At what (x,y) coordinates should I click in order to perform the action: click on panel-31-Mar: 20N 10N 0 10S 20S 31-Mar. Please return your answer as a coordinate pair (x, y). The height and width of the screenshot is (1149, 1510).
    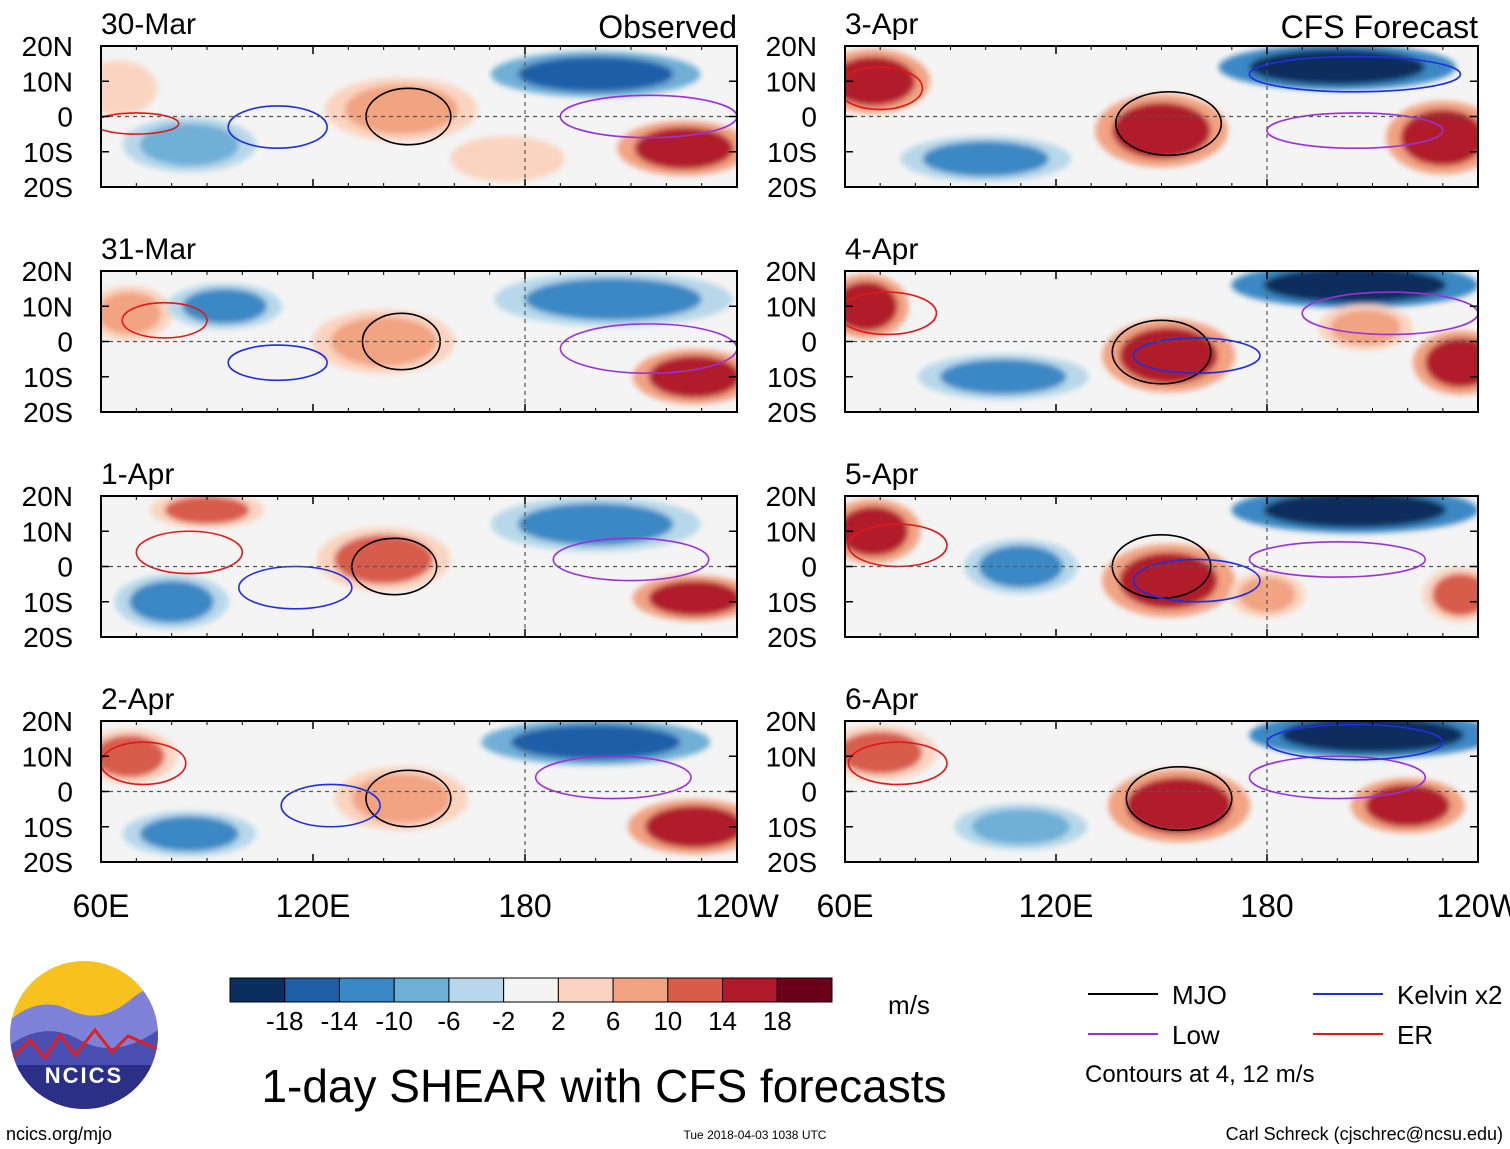
    Looking at the image, I should click on (380, 330).